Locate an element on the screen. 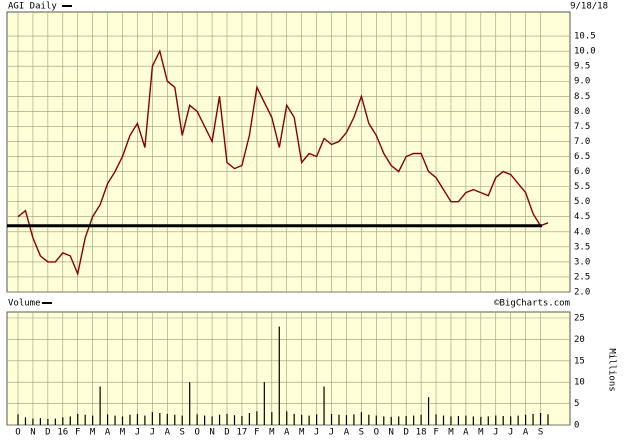  y-tick-label: 7.0 is located at coordinates (582, 142).